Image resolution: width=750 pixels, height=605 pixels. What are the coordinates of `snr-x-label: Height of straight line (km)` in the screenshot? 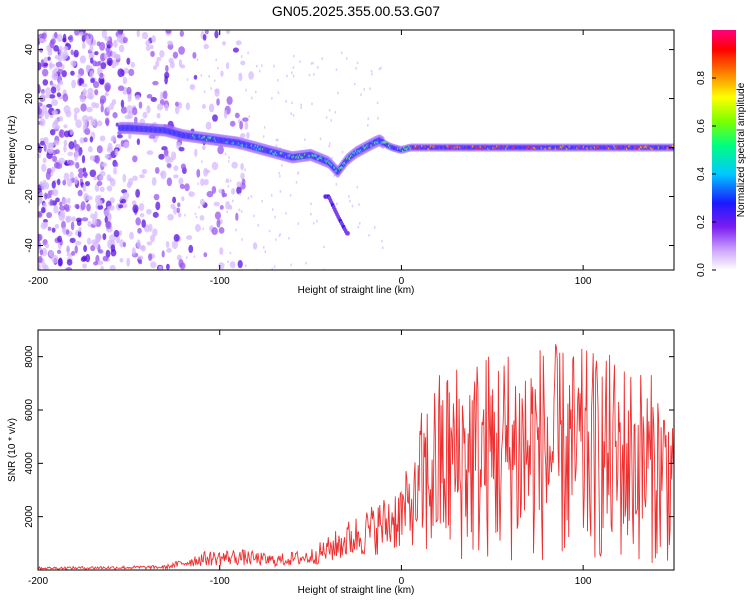 It's located at (356, 590).